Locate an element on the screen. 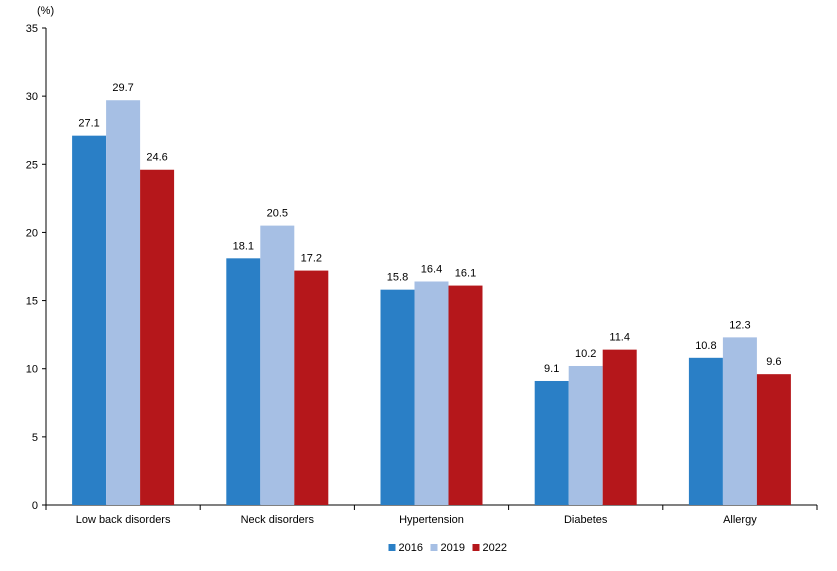  data-label: 9.6 is located at coordinates (773, 362).